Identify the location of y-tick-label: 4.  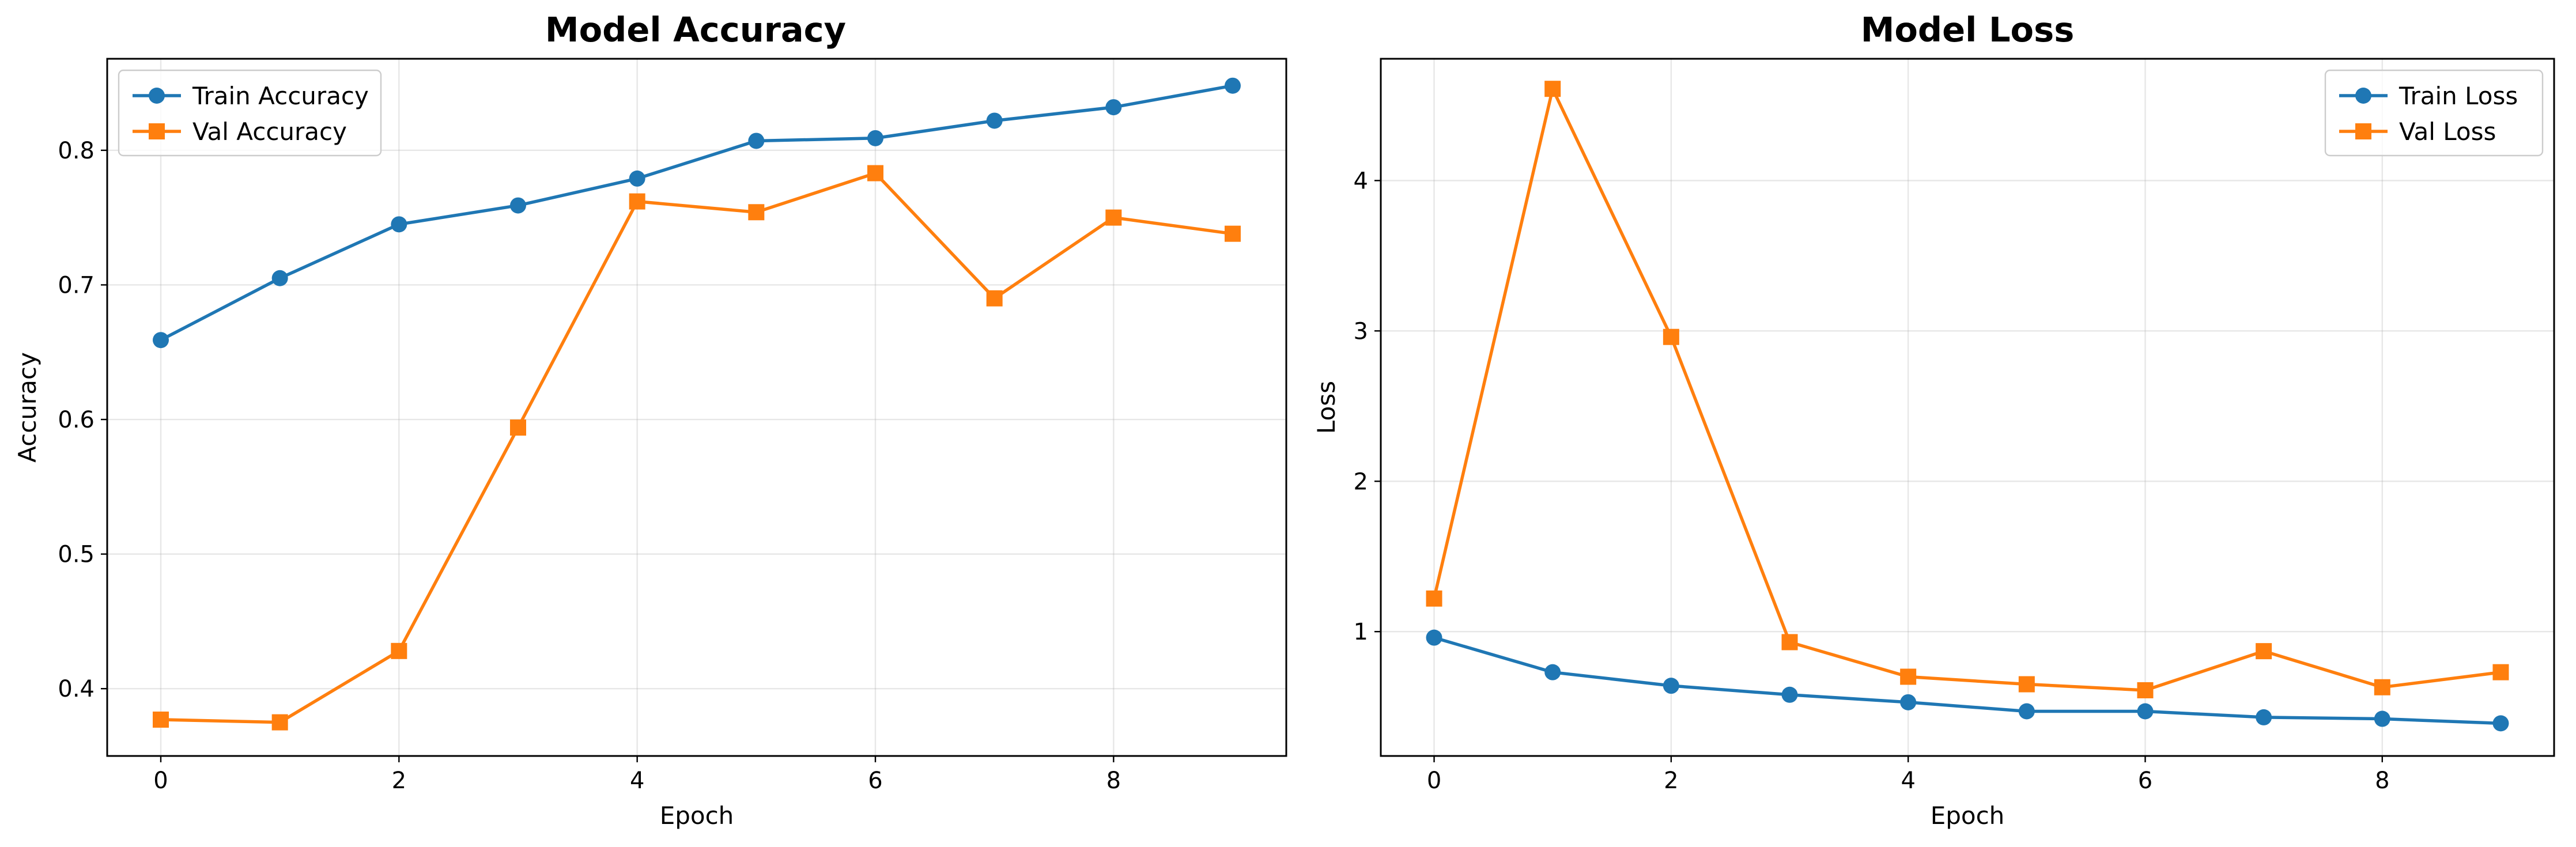
(1361, 181).